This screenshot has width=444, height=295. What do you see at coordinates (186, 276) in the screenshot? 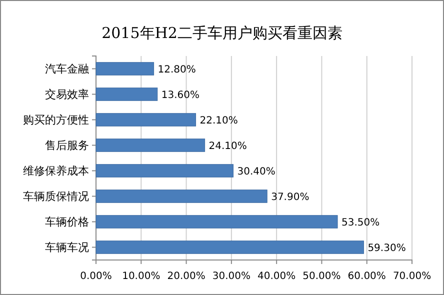
I see `x-tick-label: 20.00%` at bounding box center [186, 276].